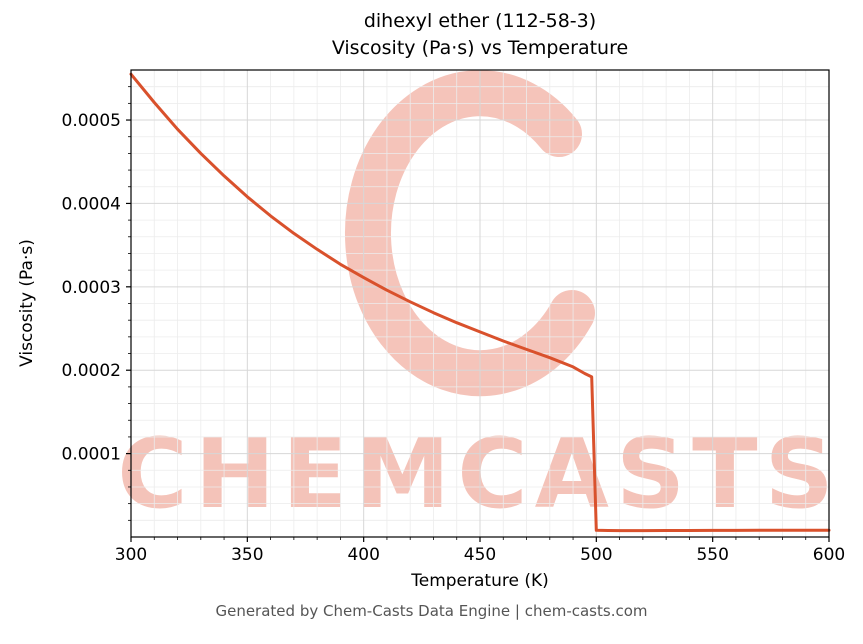 The image size is (863, 644). I want to click on watermark-text: CHEMCASTS, so click(478, 474).